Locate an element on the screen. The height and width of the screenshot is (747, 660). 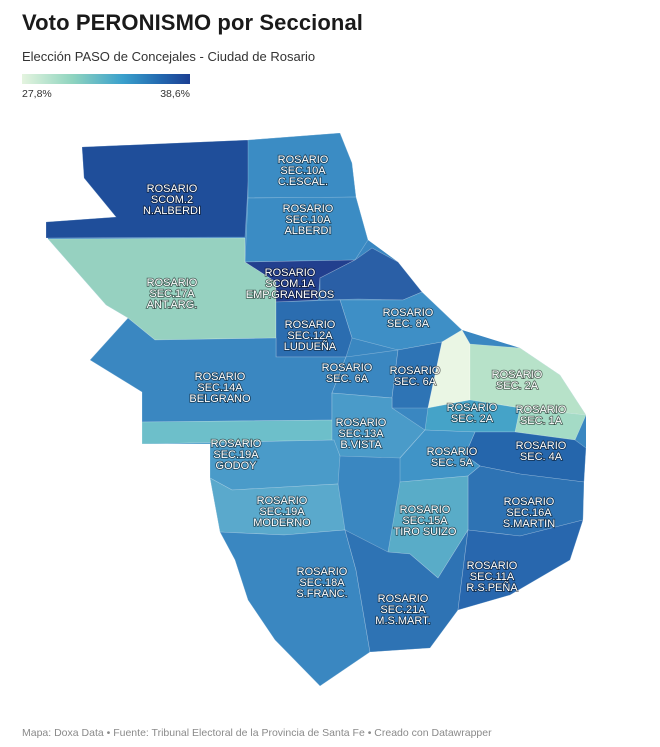
zone-label-line: SEC.13A is located at coordinates (361, 434).